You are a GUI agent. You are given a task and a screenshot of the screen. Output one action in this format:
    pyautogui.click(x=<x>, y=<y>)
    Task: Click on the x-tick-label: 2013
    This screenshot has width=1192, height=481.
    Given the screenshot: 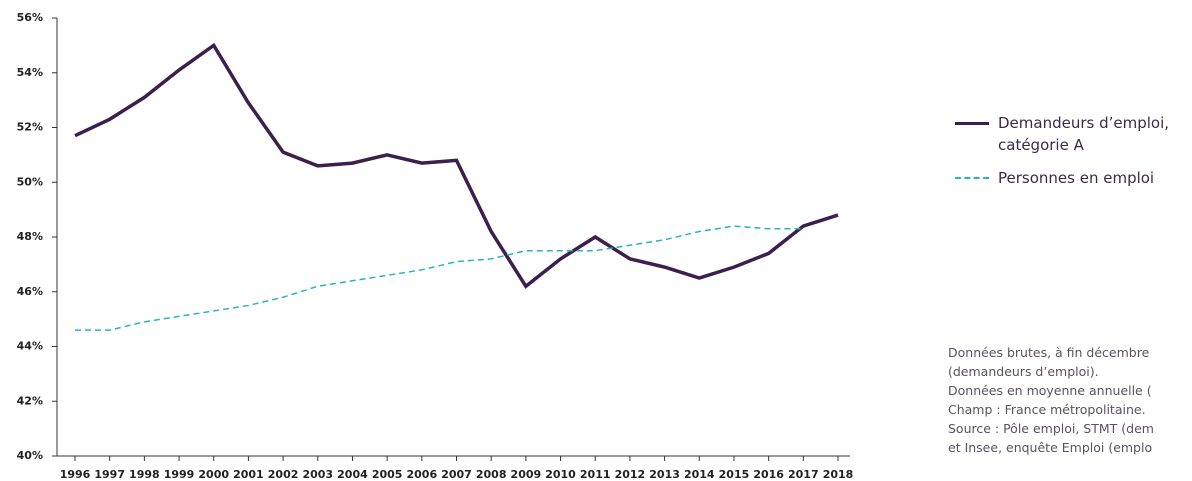 What is the action you would take?
    pyautogui.click(x=664, y=474)
    